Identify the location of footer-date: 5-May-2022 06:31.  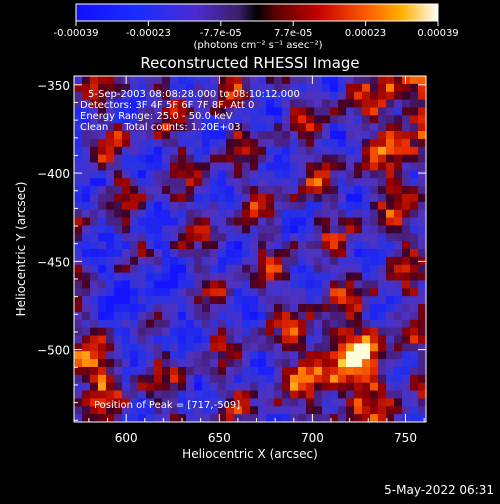
(439, 490).